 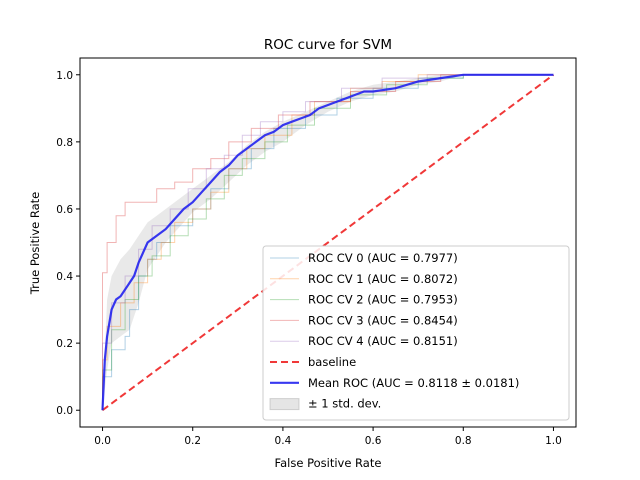 What do you see at coordinates (383, 320) in the screenshot?
I see `legend-label: ROC CV 3 (AUC = 0.8454)` at bounding box center [383, 320].